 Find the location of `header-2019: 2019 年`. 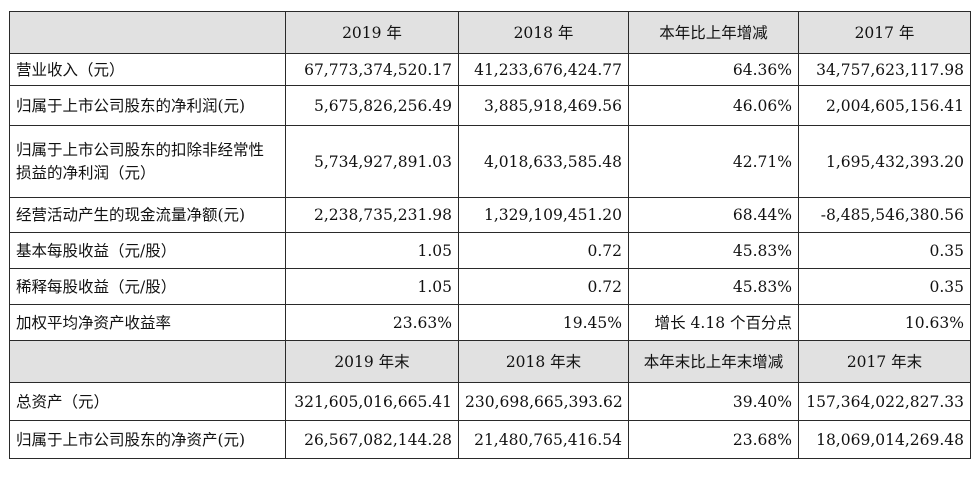

header-2019: 2019 年 is located at coordinates (372, 32).